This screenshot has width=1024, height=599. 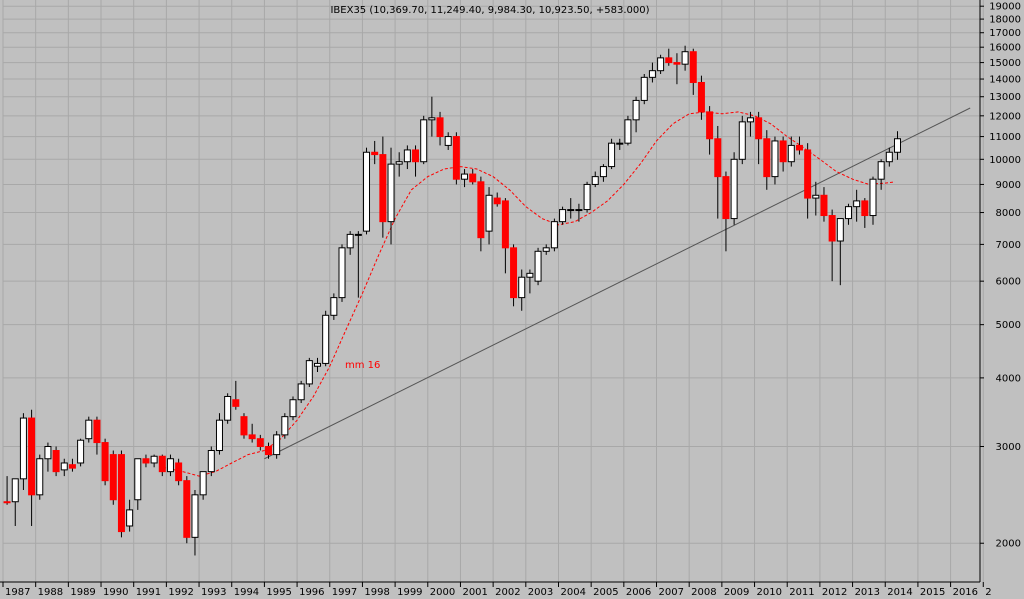 I want to click on y-tick-label: 13000, so click(x=1005, y=97).